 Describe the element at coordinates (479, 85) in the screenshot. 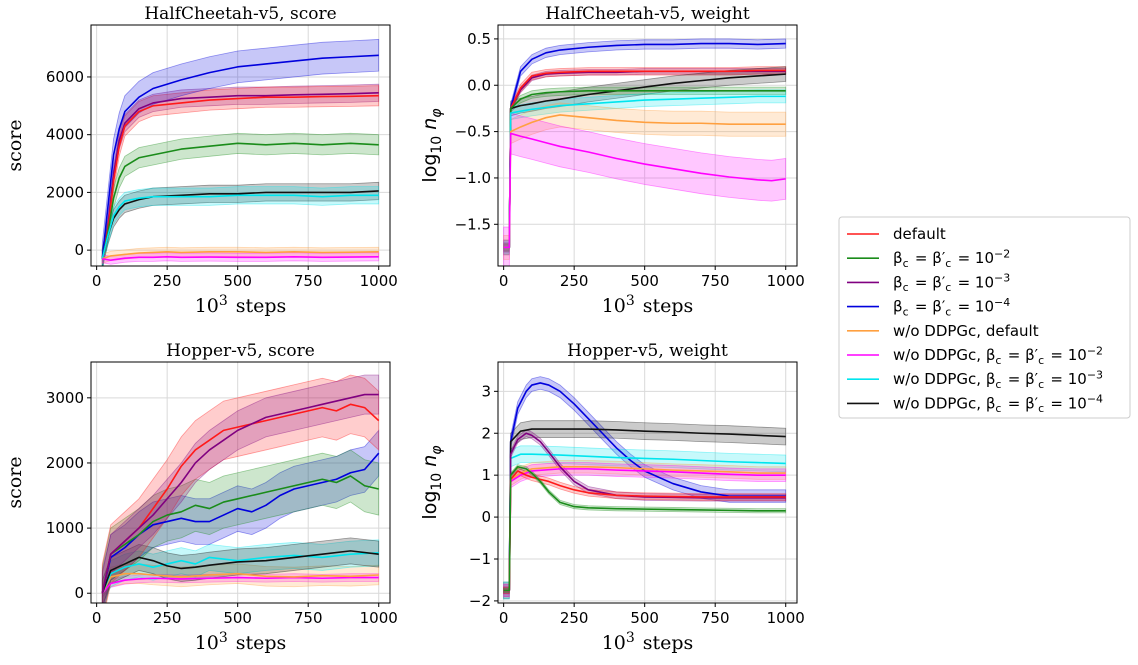

I see `y-tick-label: 0.0` at that location.